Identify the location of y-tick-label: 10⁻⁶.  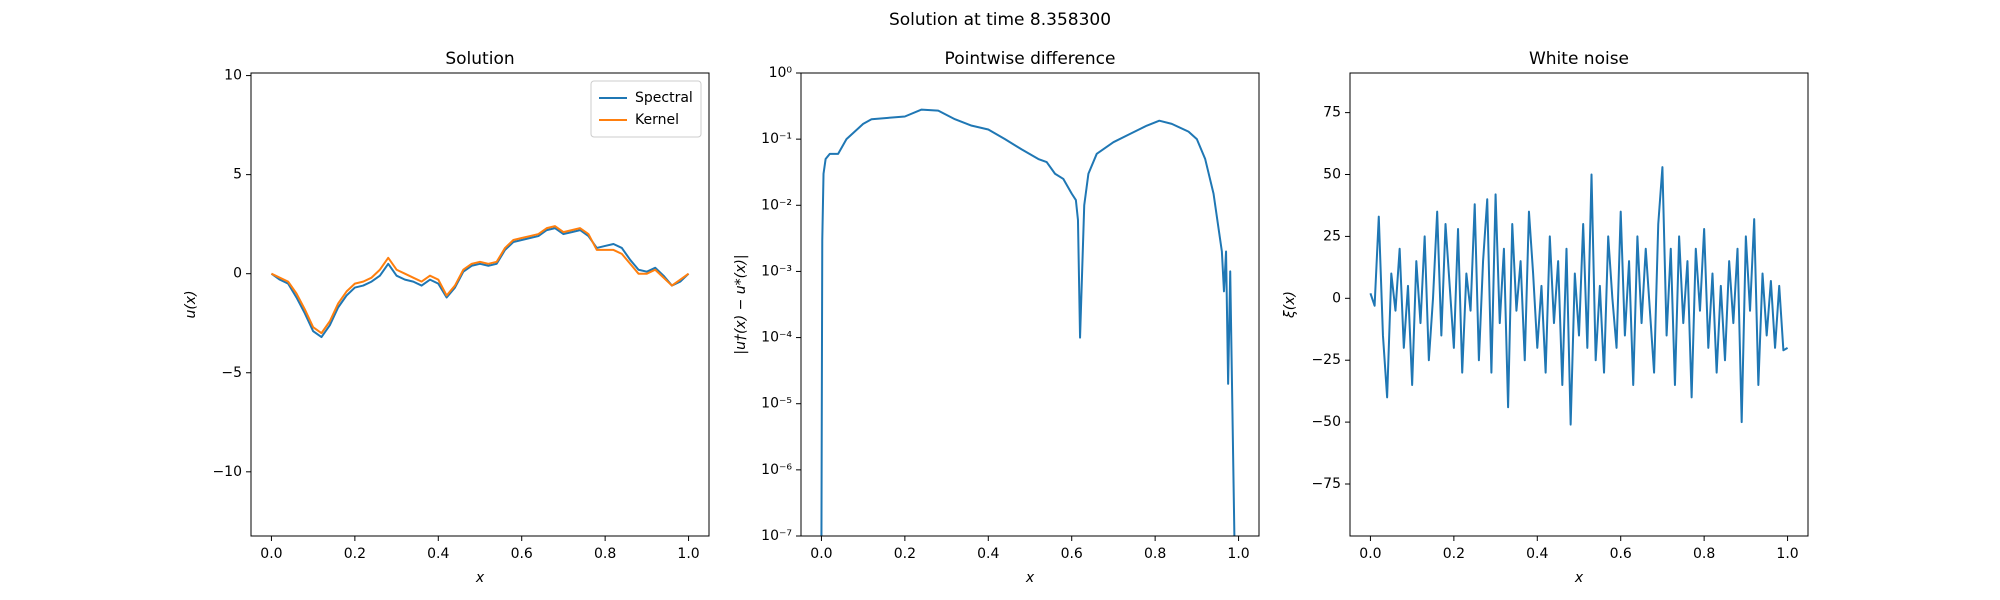
(776, 470).